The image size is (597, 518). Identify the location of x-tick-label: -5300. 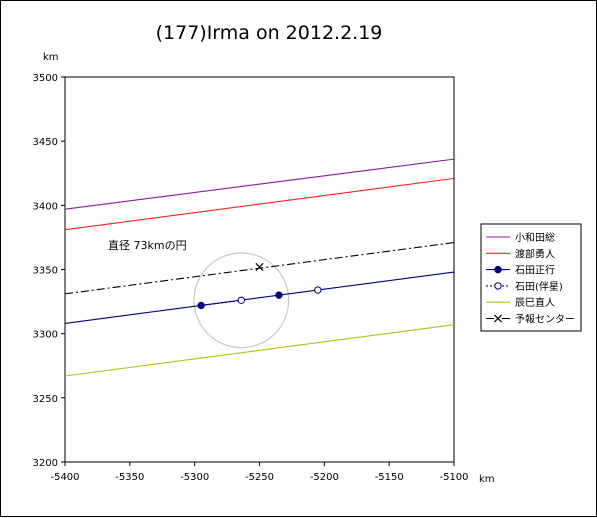
(194, 477).